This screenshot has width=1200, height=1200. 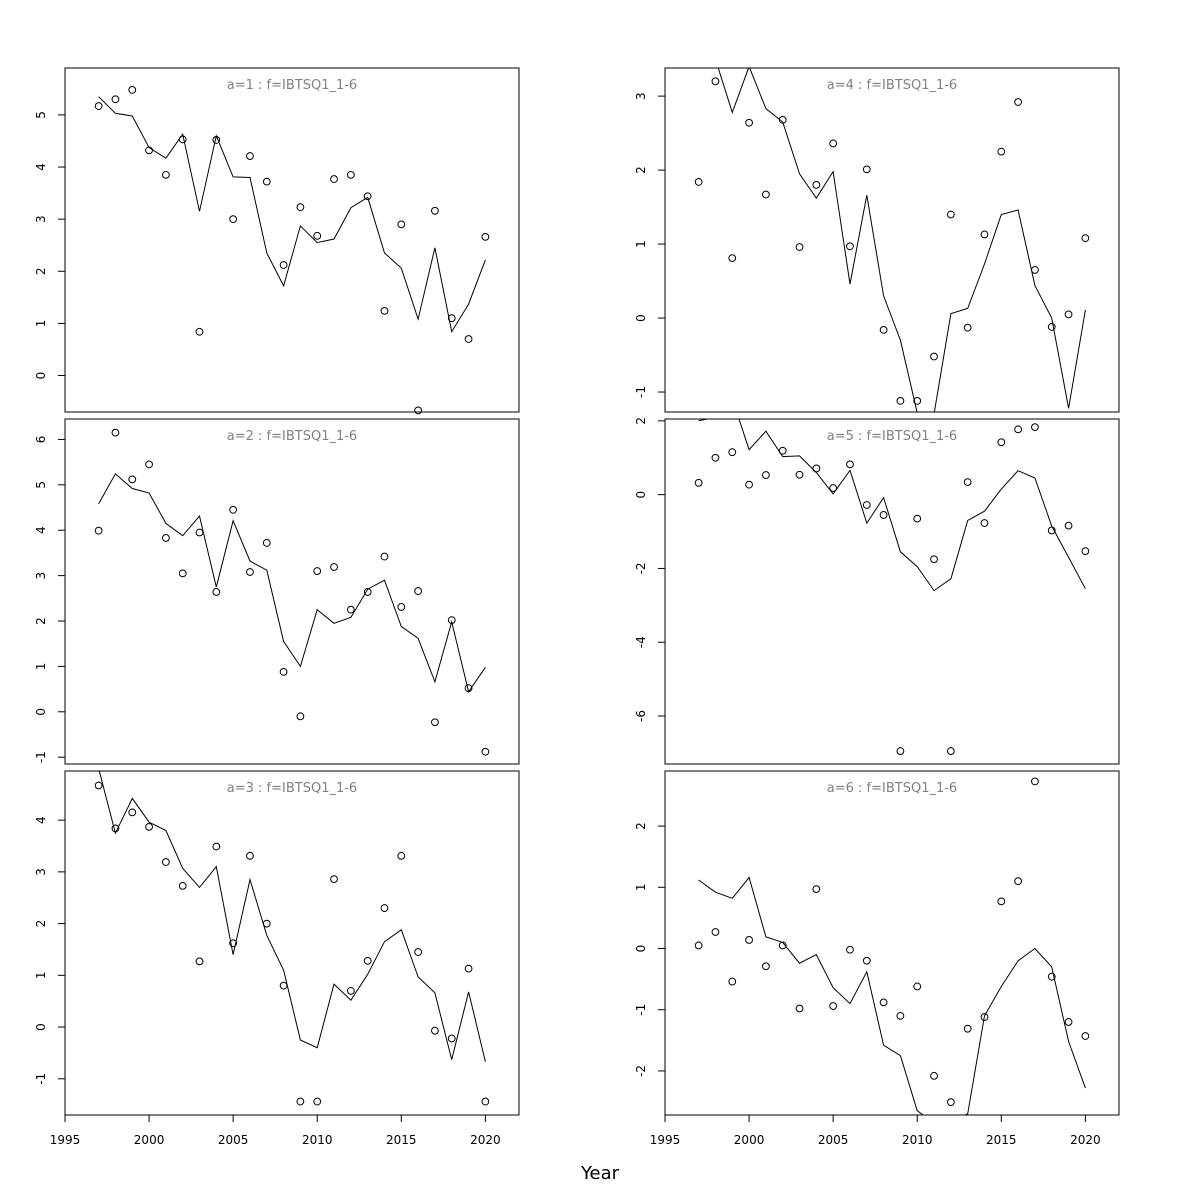 I want to click on panel-title: a=5 : f=IBTSQ1_1-6, so click(x=892, y=436).